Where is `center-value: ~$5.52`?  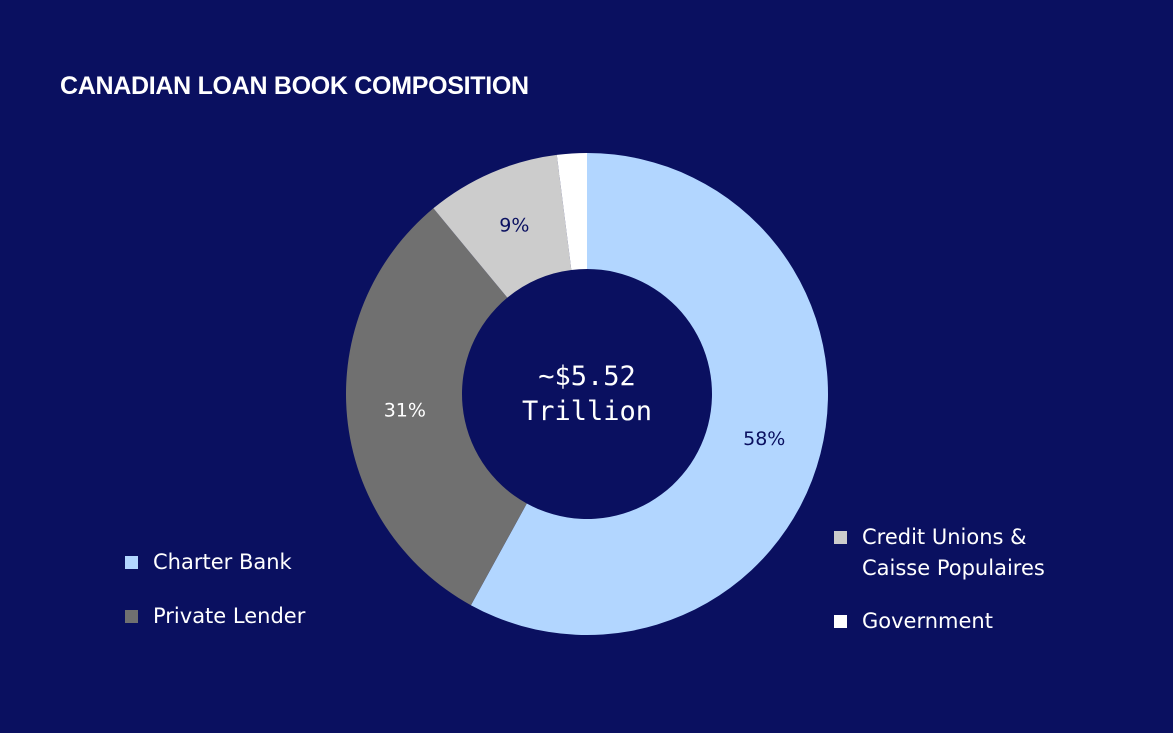
center-value: ~$5.52 is located at coordinates (587, 376).